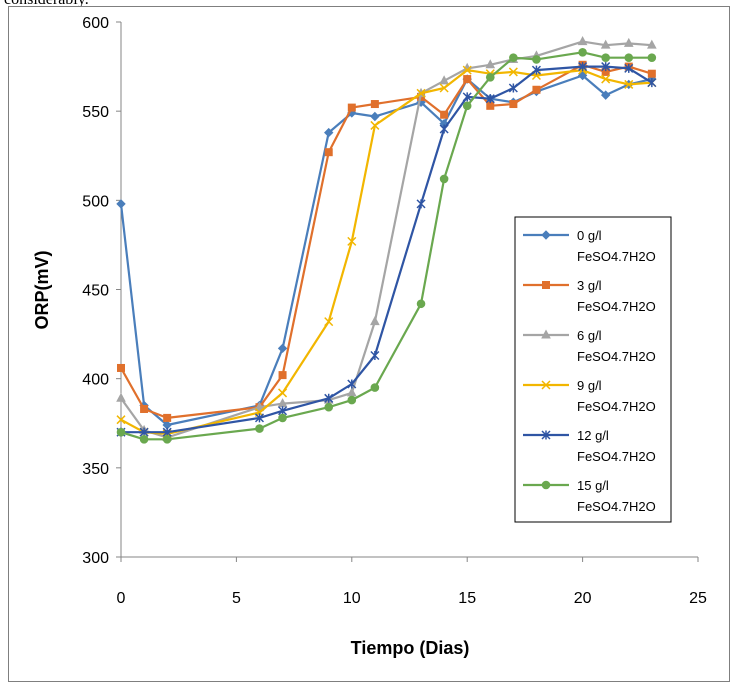  I want to click on legend-label: 9 g/l, so click(589, 385).